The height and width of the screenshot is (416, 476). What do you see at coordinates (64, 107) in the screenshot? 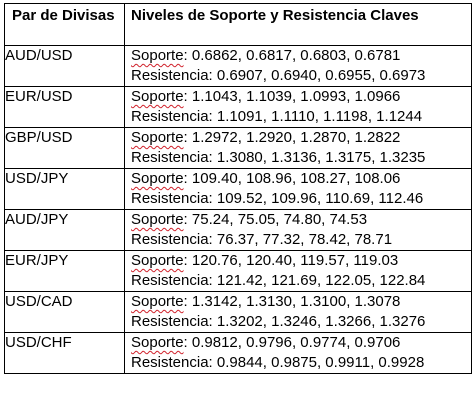
I see `pair-cell: EUR/USD` at bounding box center [64, 107].